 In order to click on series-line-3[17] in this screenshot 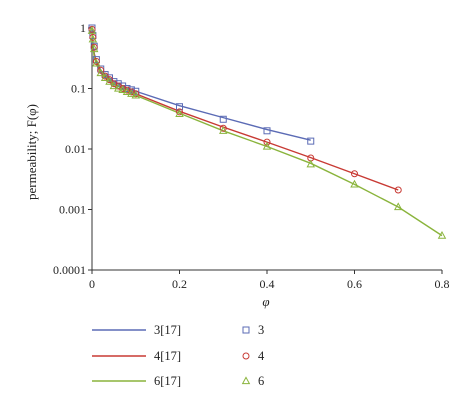, I will do `click(201, 84)`.